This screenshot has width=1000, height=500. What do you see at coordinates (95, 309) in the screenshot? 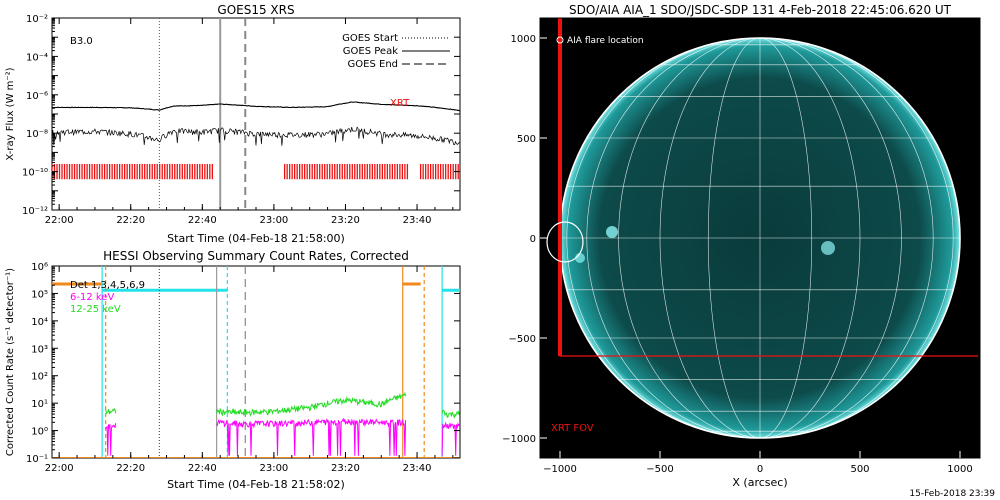
I see `hessi-legend-high: 12-25 keV` at bounding box center [95, 309].